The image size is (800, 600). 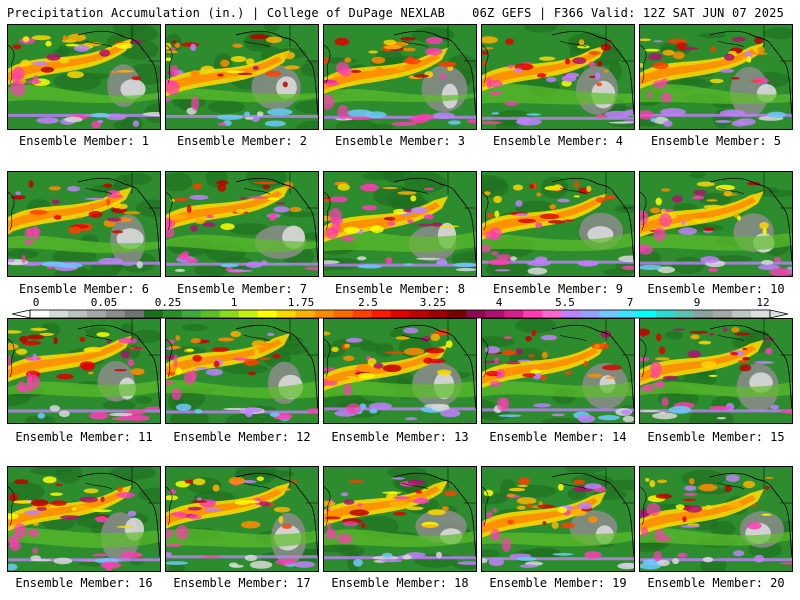 What do you see at coordinates (84, 437) in the screenshot?
I see `ensemble-member-label: Ensemble Member: 11` at bounding box center [84, 437].